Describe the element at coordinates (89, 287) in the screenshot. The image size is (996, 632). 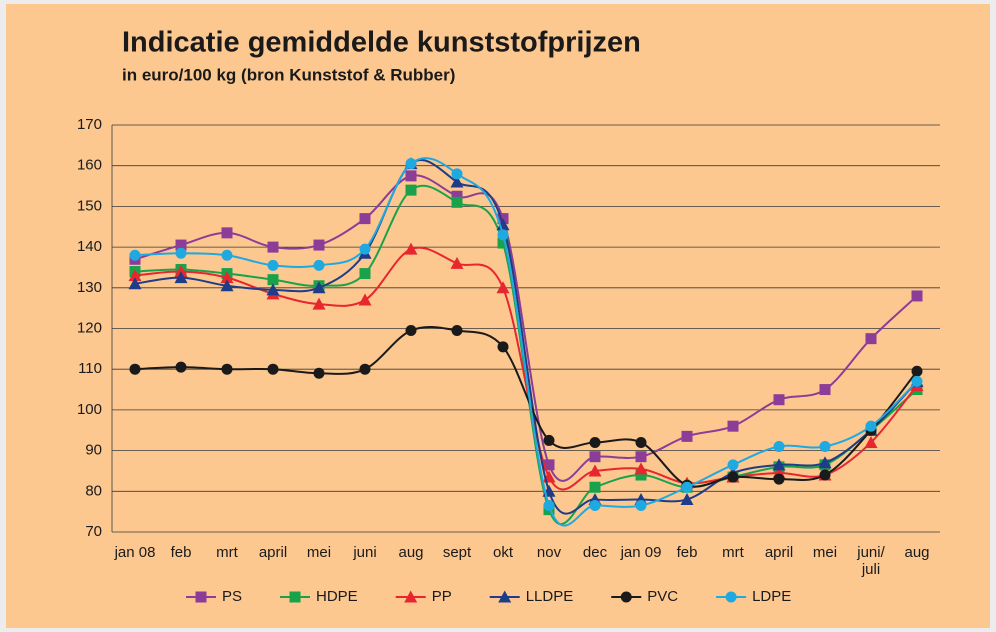
I see `y-tick-label: 130` at that location.